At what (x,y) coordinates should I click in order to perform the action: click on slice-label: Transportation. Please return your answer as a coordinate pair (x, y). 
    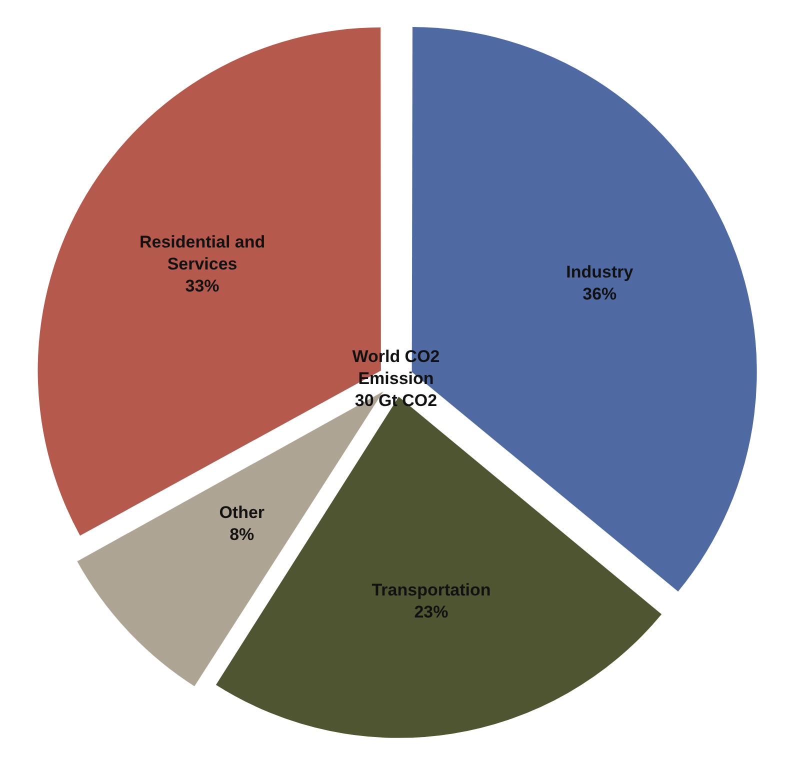
    Looking at the image, I should click on (431, 590).